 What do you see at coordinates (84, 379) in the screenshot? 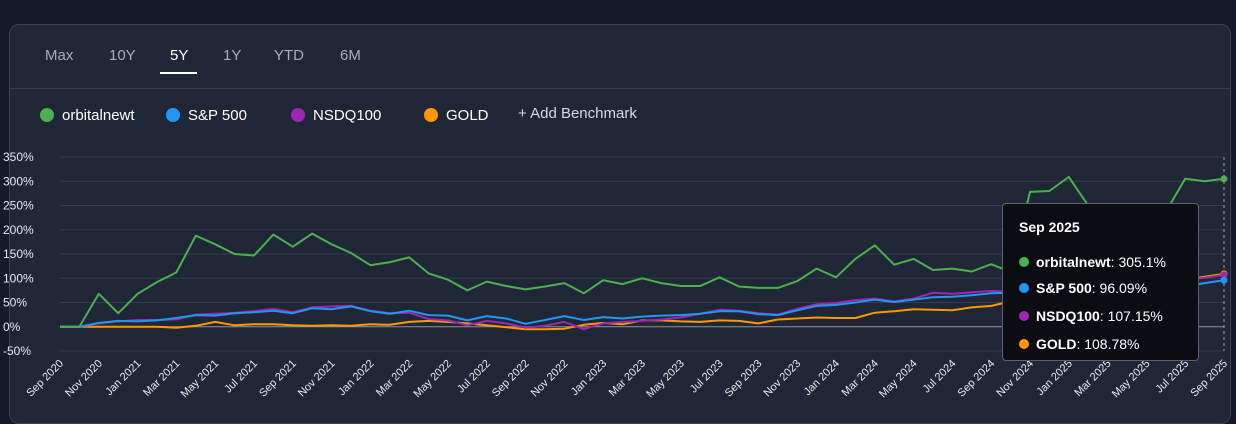
I see `x-tick-label: Nov 2020` at bounding box center [84, 379].